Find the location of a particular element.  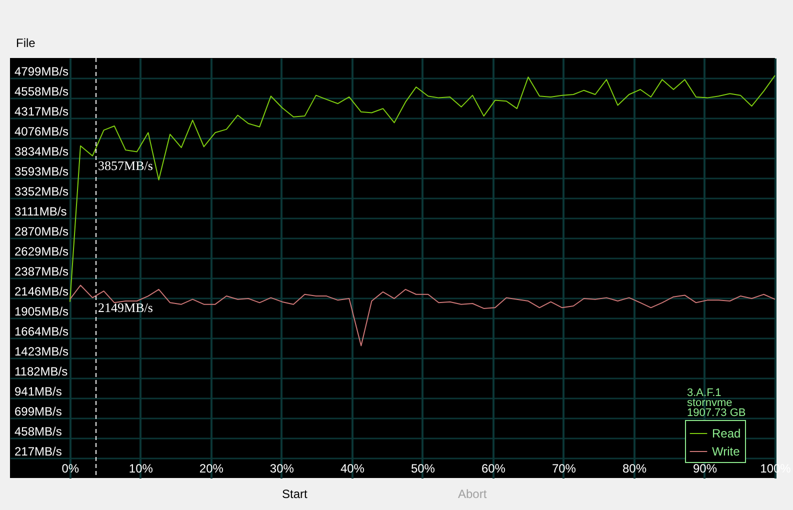

y-tick-label: 458MB/s is located at coordinates (38, 431).